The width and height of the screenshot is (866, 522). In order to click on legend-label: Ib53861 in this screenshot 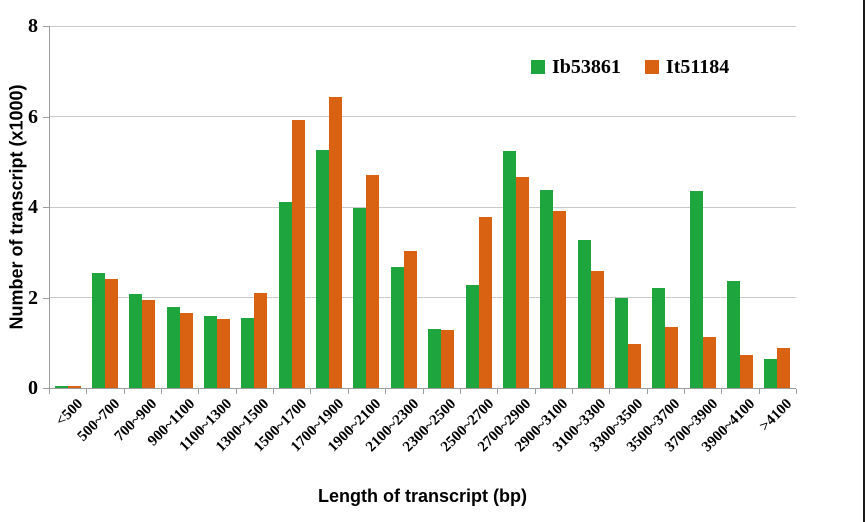, I will do `click(586, 67)`.